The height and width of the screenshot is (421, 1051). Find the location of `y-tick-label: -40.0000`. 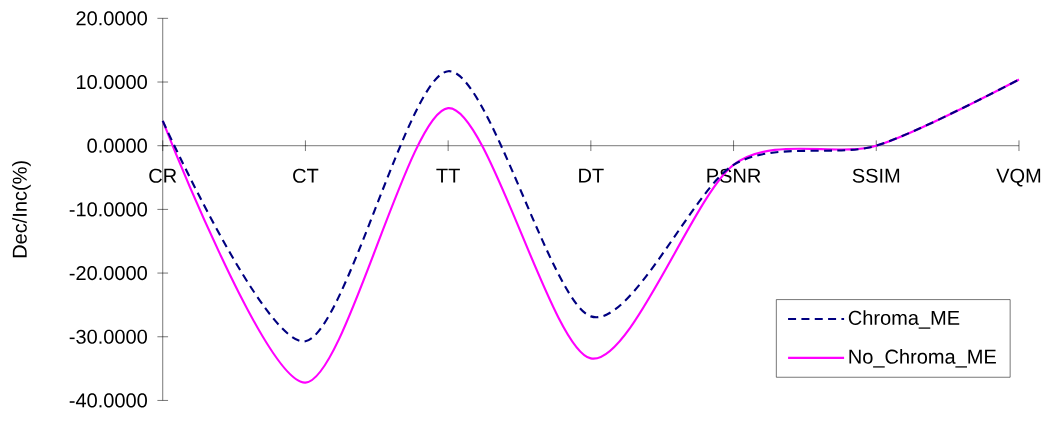

y-tick-label: -40.0000 is located at coordinates (108, 400).